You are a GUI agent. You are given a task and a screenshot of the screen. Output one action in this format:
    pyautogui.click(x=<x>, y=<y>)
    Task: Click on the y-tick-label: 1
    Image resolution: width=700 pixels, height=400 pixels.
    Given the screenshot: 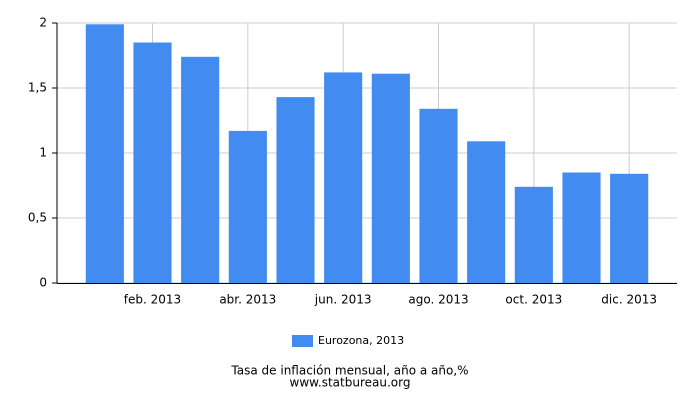 What is the action you would take?
    pyautogui.click(x=43, y=153)
    